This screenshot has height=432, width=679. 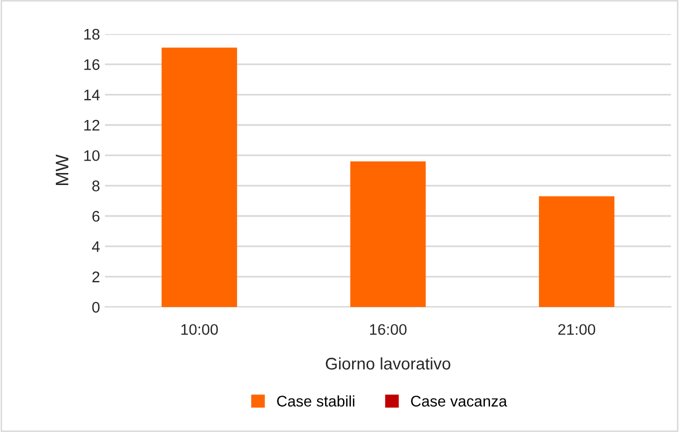 What do you see at coordinates (388, 329) in the screenshot?
I see `x-tick-label: 16:00` at bounding box center [388, 329].